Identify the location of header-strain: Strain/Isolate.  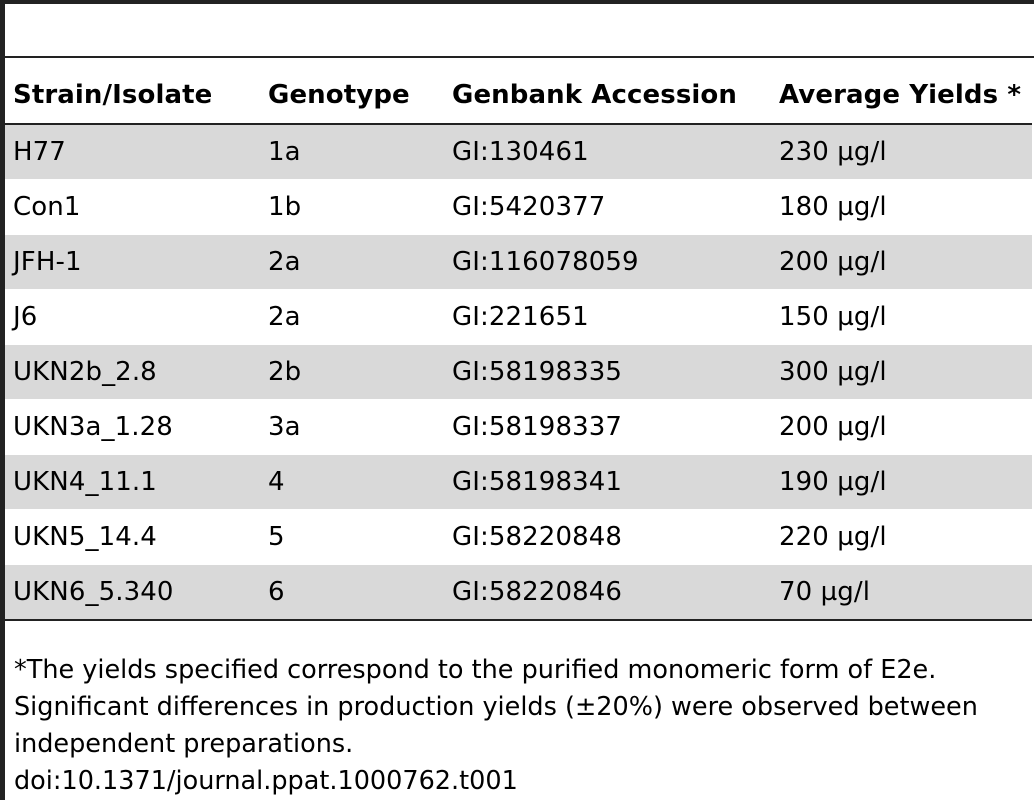
(136, 95).